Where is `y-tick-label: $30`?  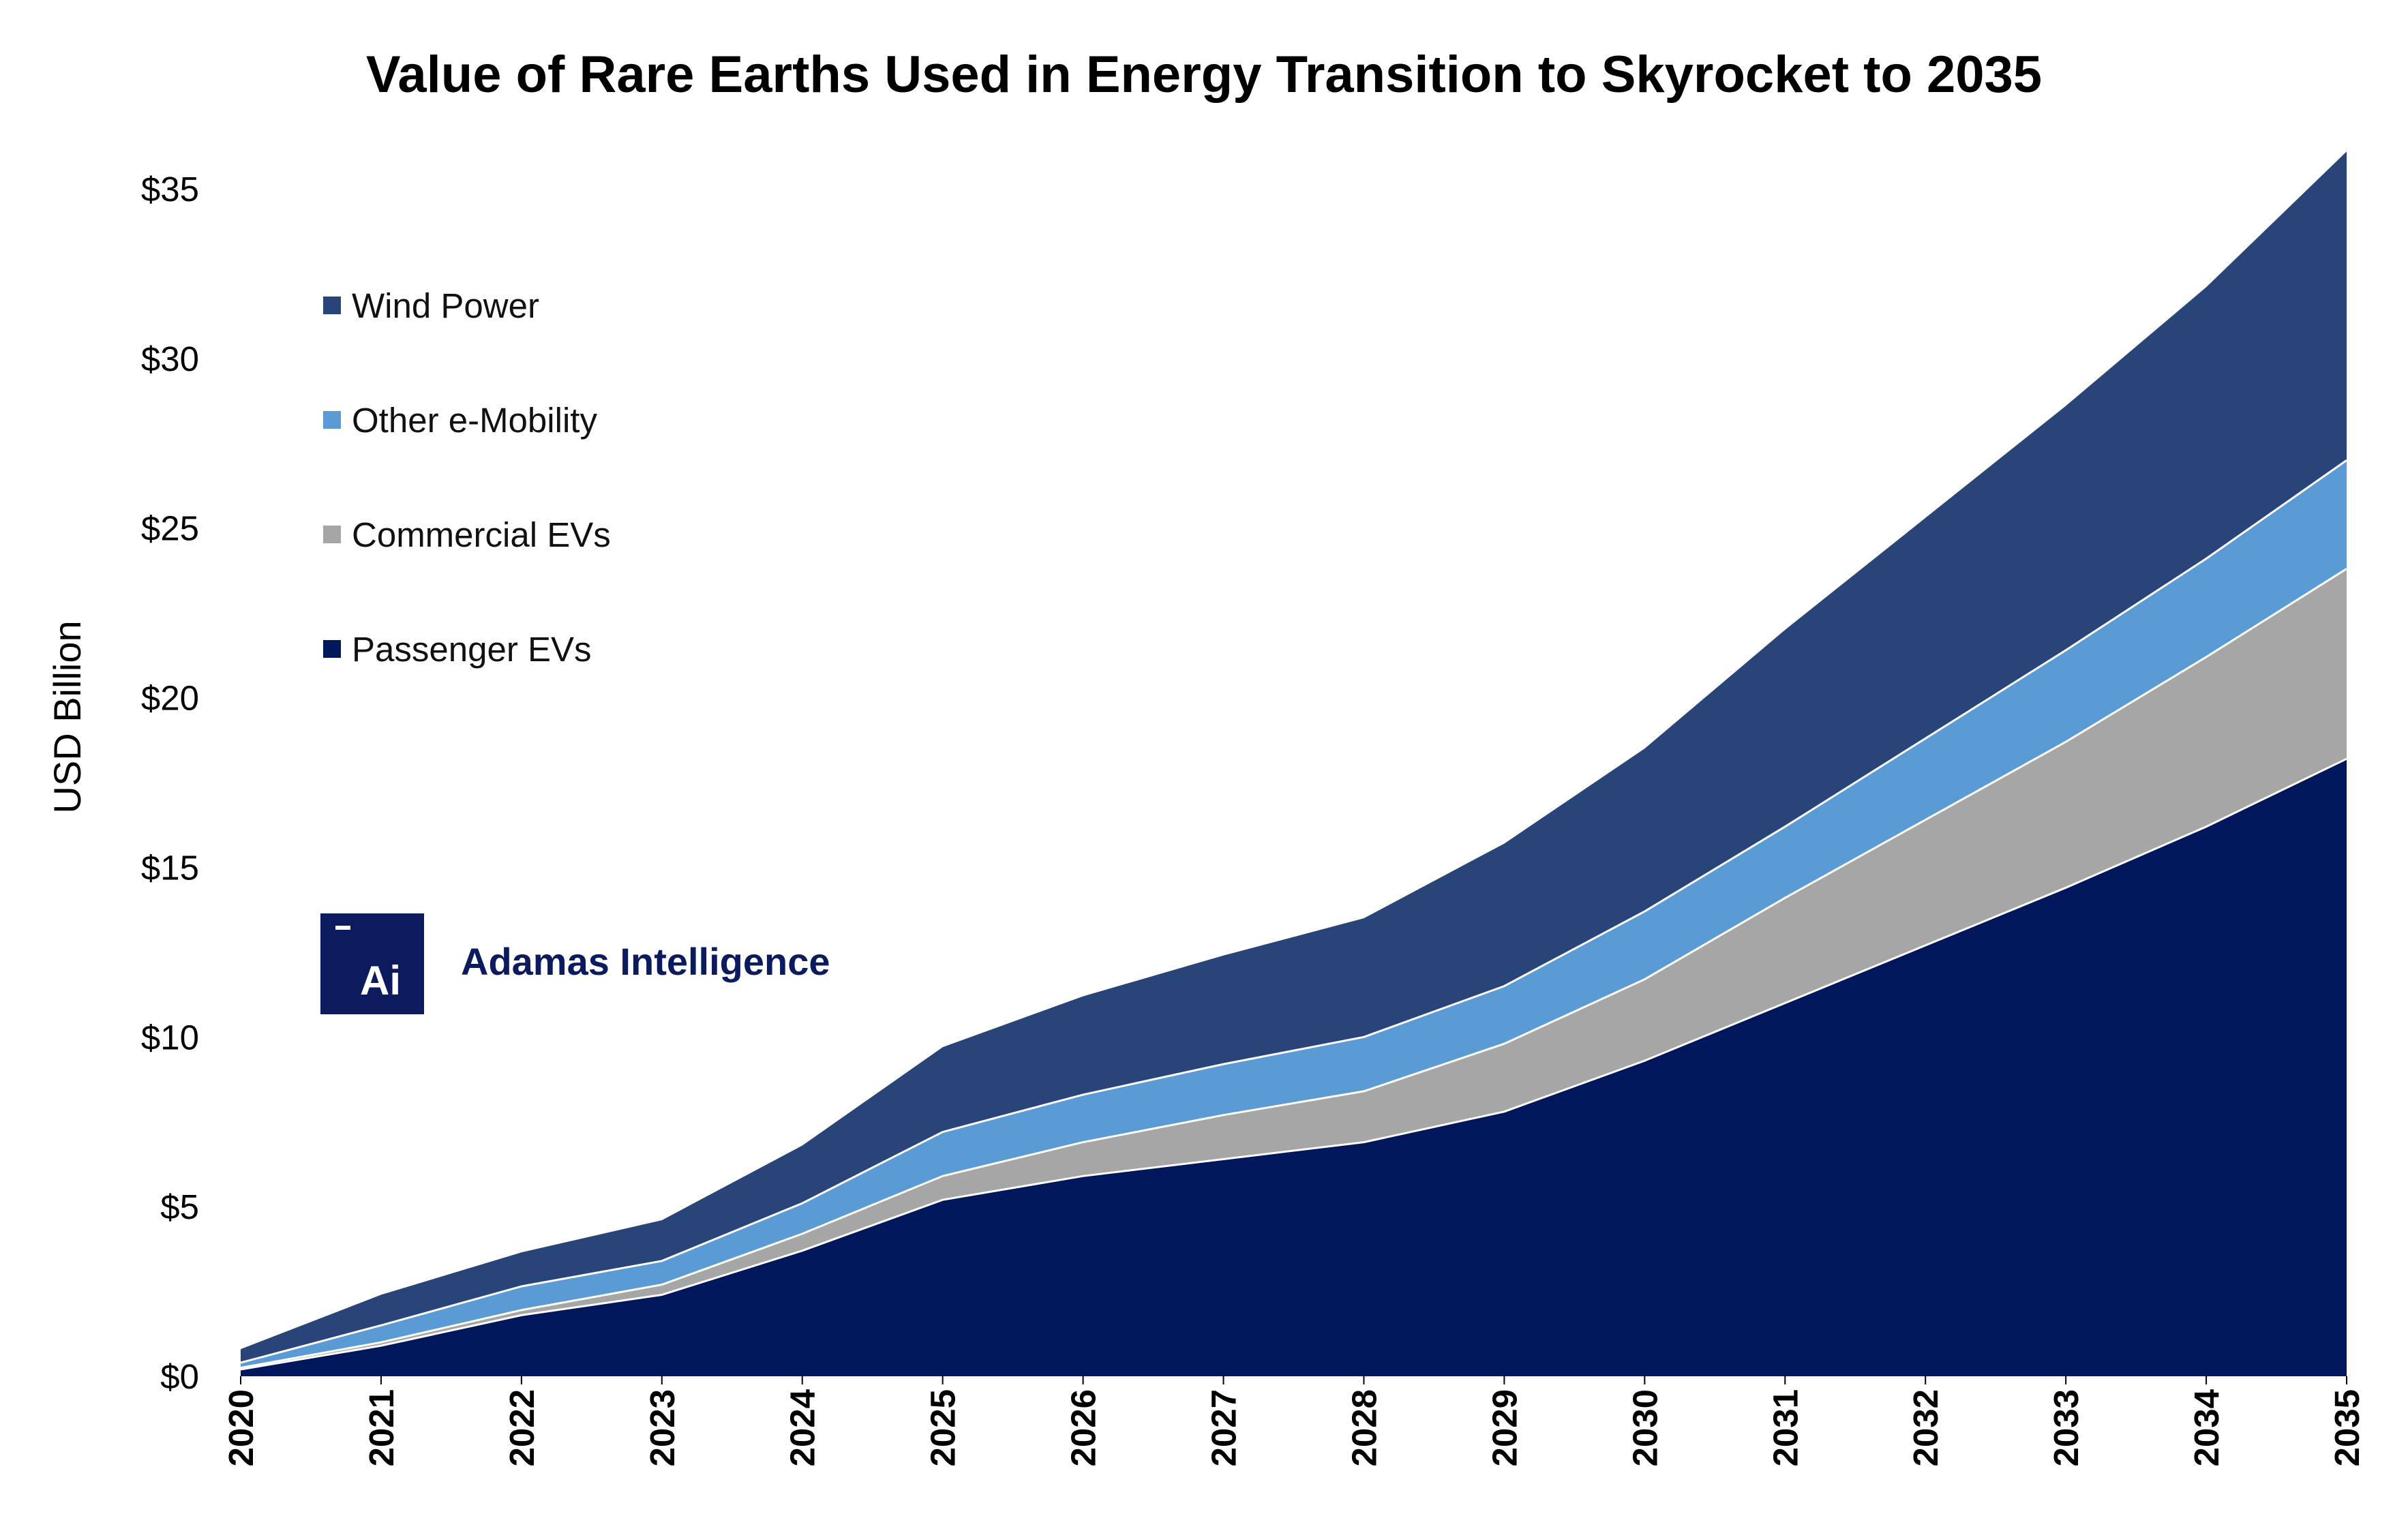
y-tick-label: $30 is located at coordinates (170, 359).